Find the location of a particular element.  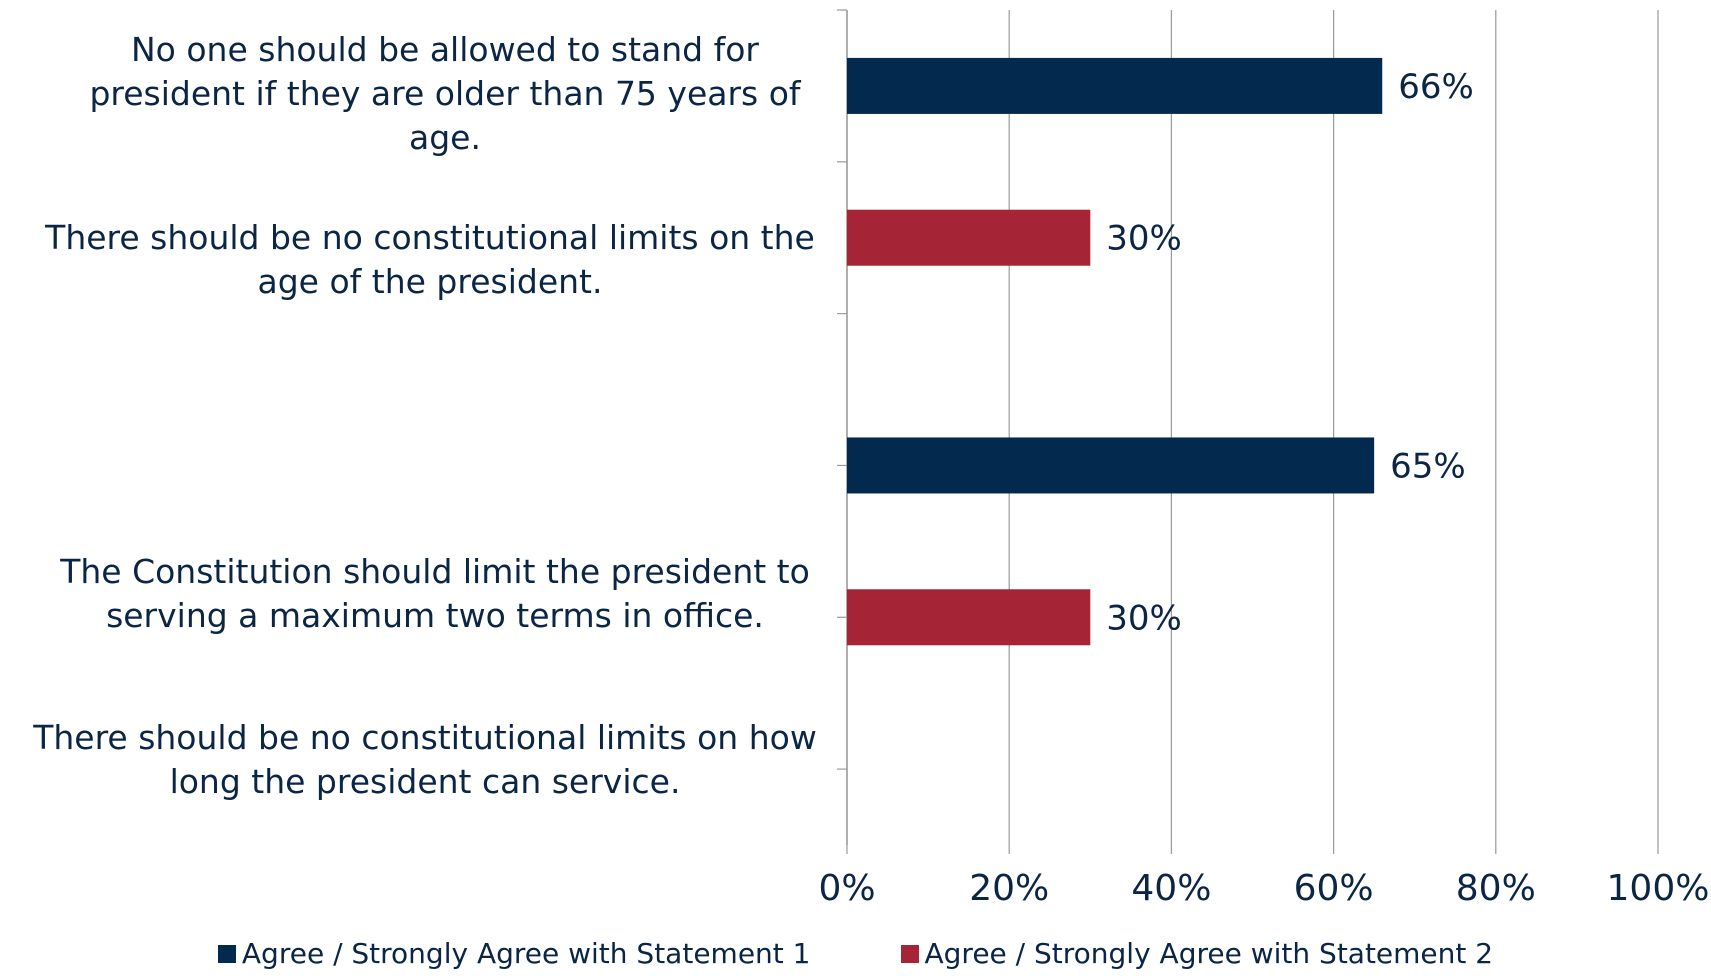

x-tick-label-3: 60% is located at coordinates (1334, 888).